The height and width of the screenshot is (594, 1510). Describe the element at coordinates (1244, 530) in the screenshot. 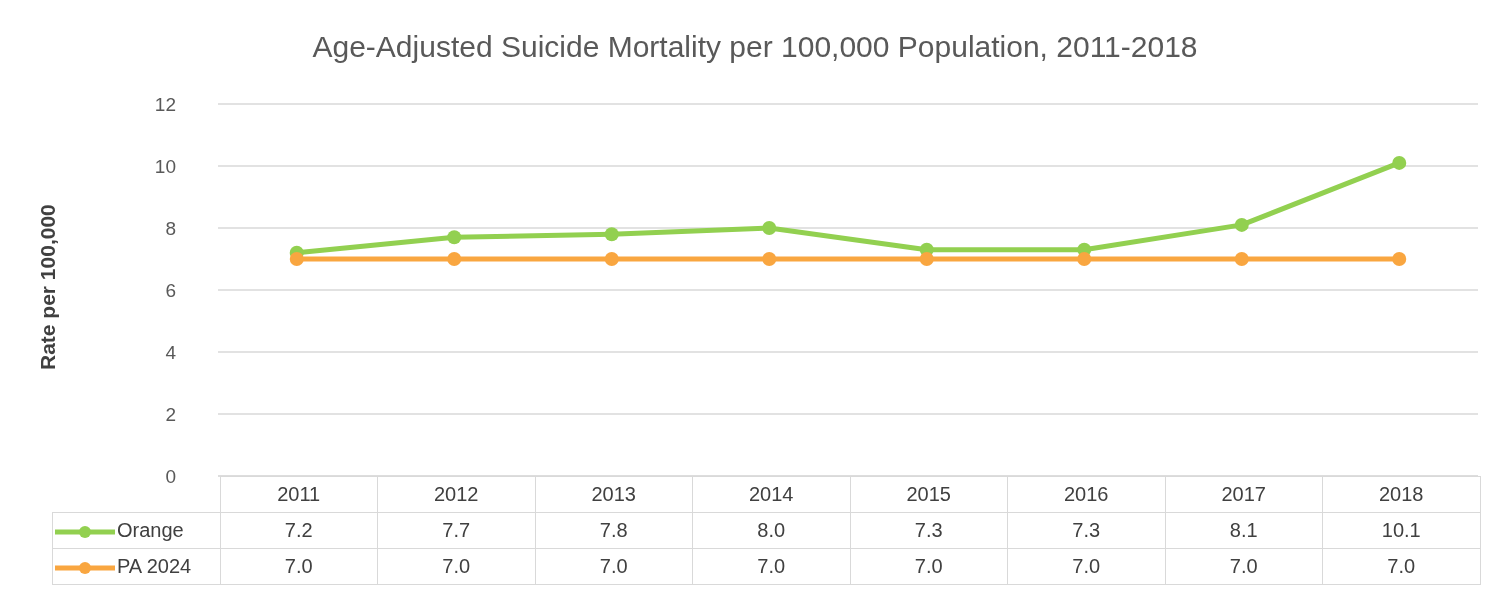

I see `data-label: 8.1` at that location.